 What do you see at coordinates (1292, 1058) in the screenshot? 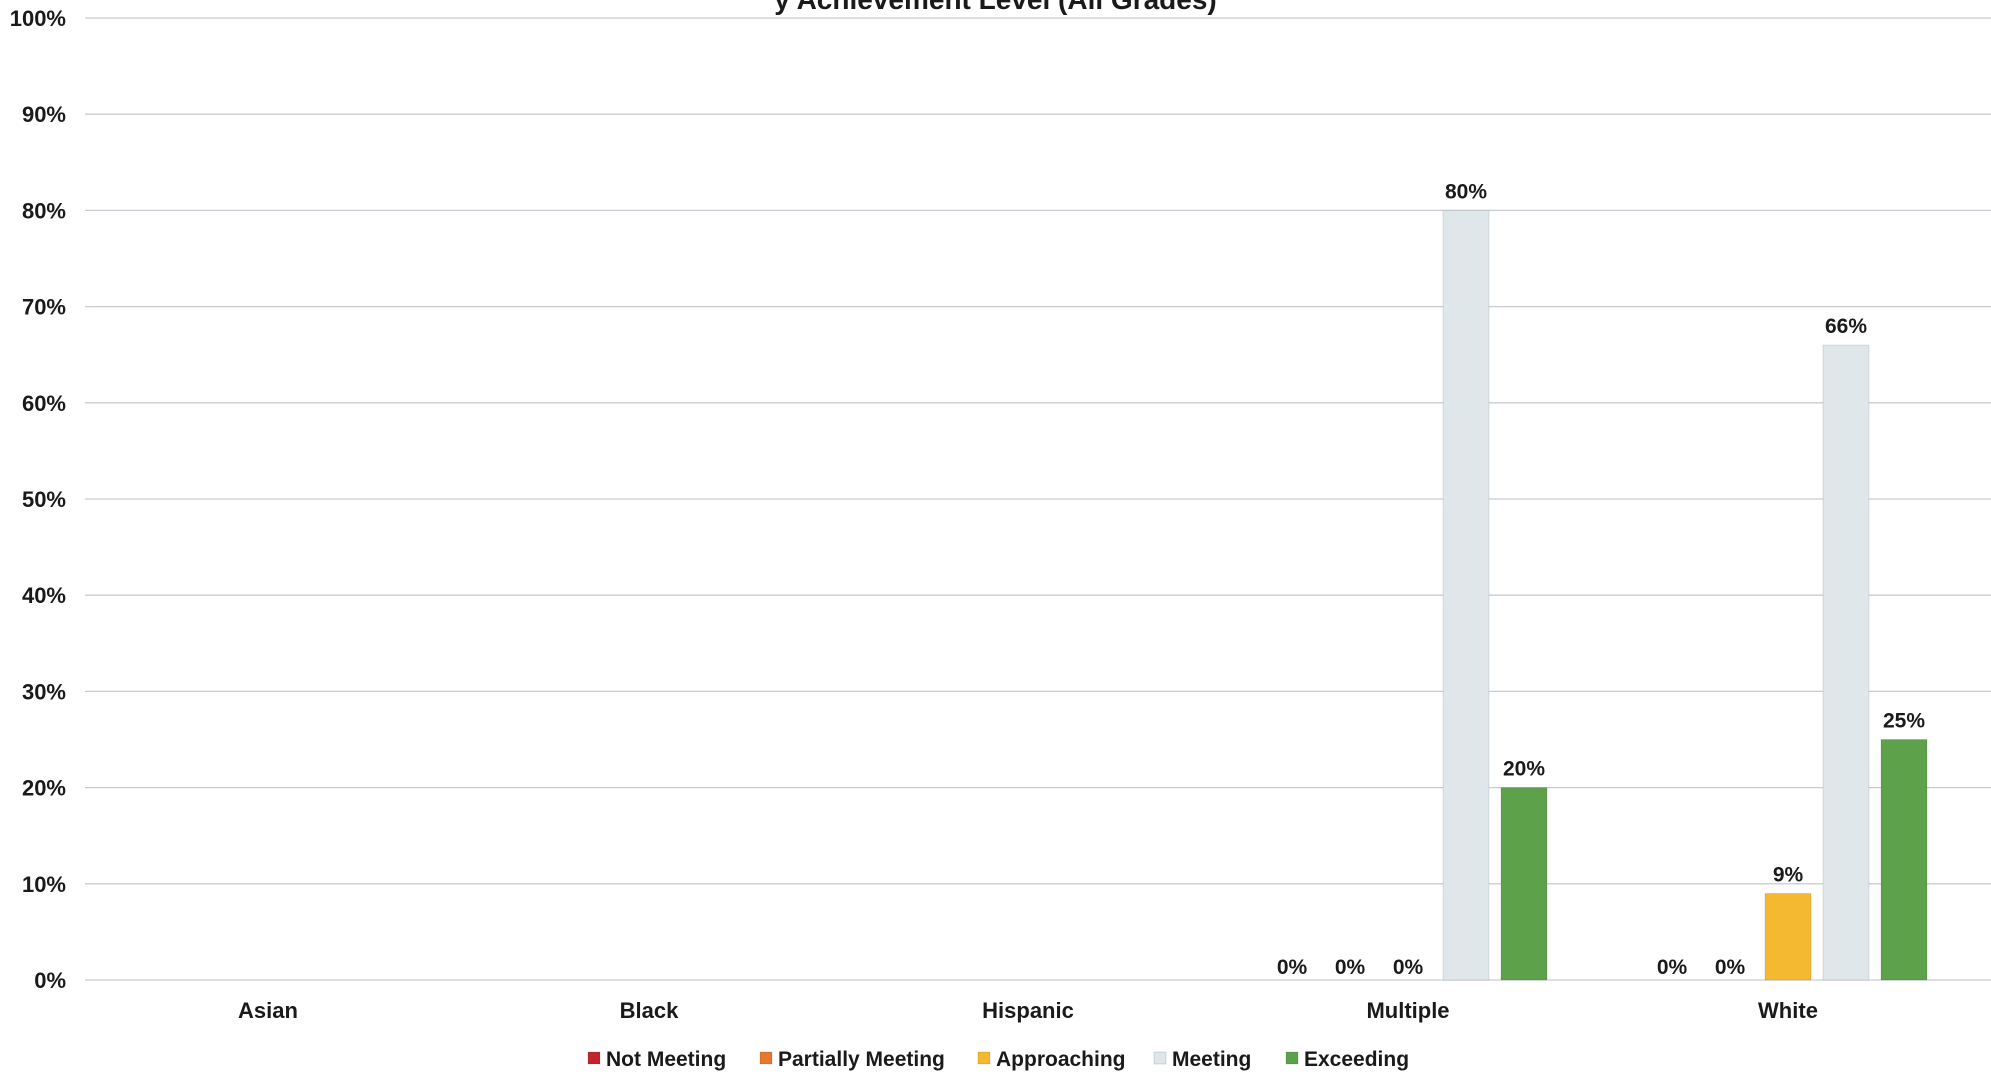
I see `legend-swatch-exceeding` at bounding box center [1292, 1058].